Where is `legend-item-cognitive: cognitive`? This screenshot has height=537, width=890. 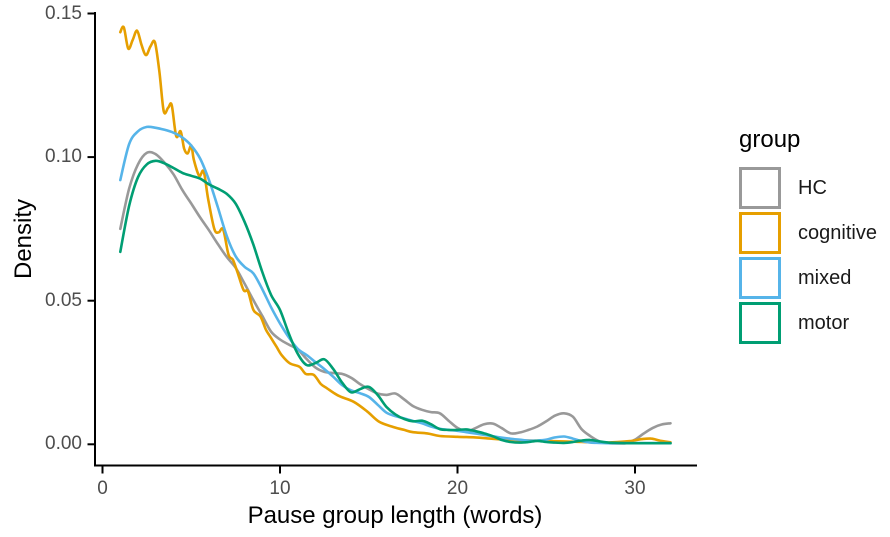 legend-item-cognitive: cognitive is located at coordinates (808, 233).